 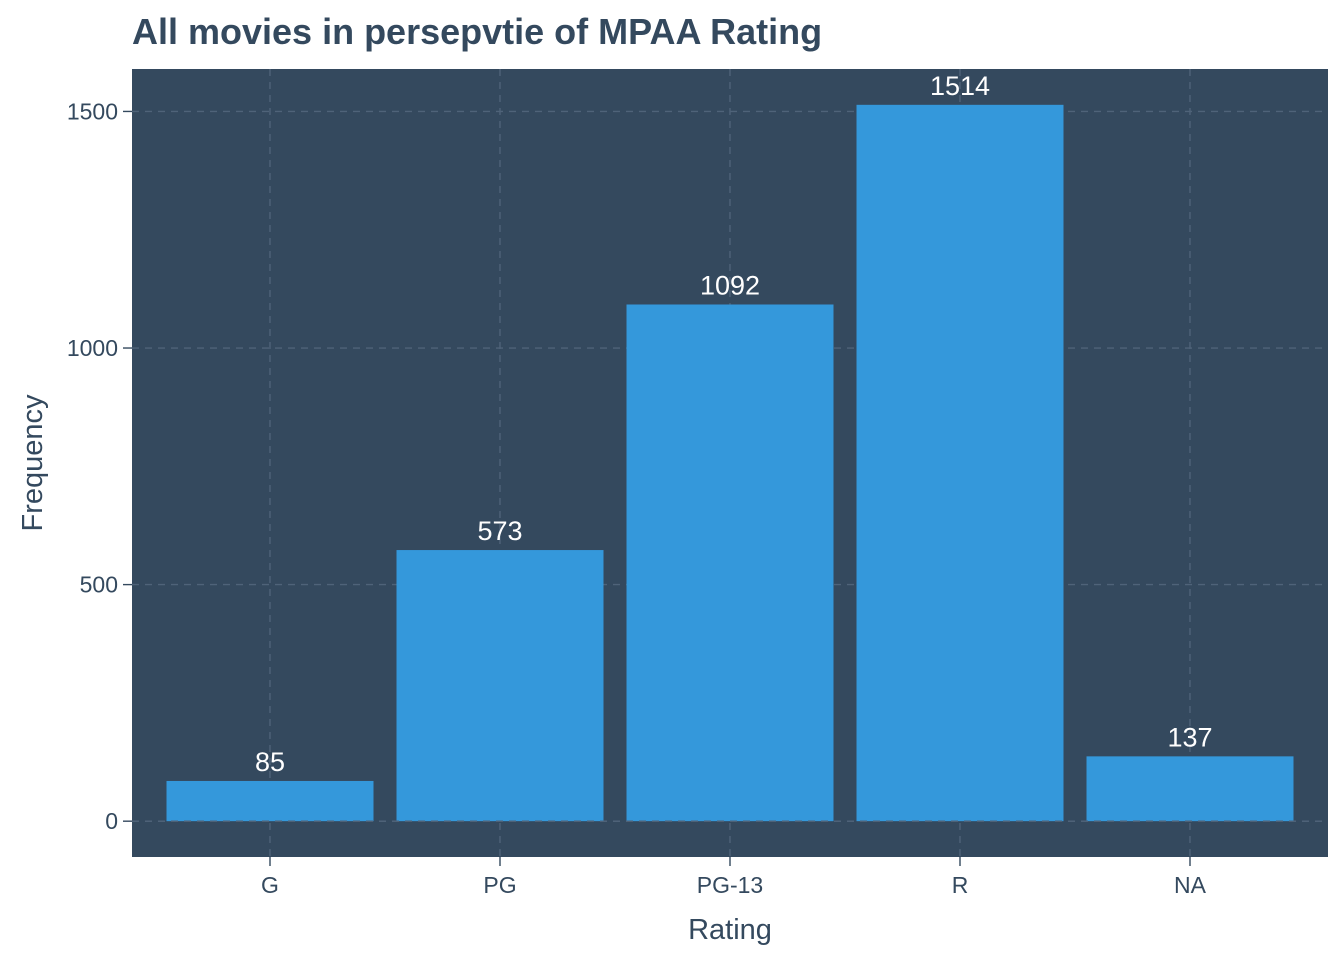 What do you see at coordinates (730, 930) in the screenshot?
I see `x-axis-title: Rating` at bounding box center [730, 930].